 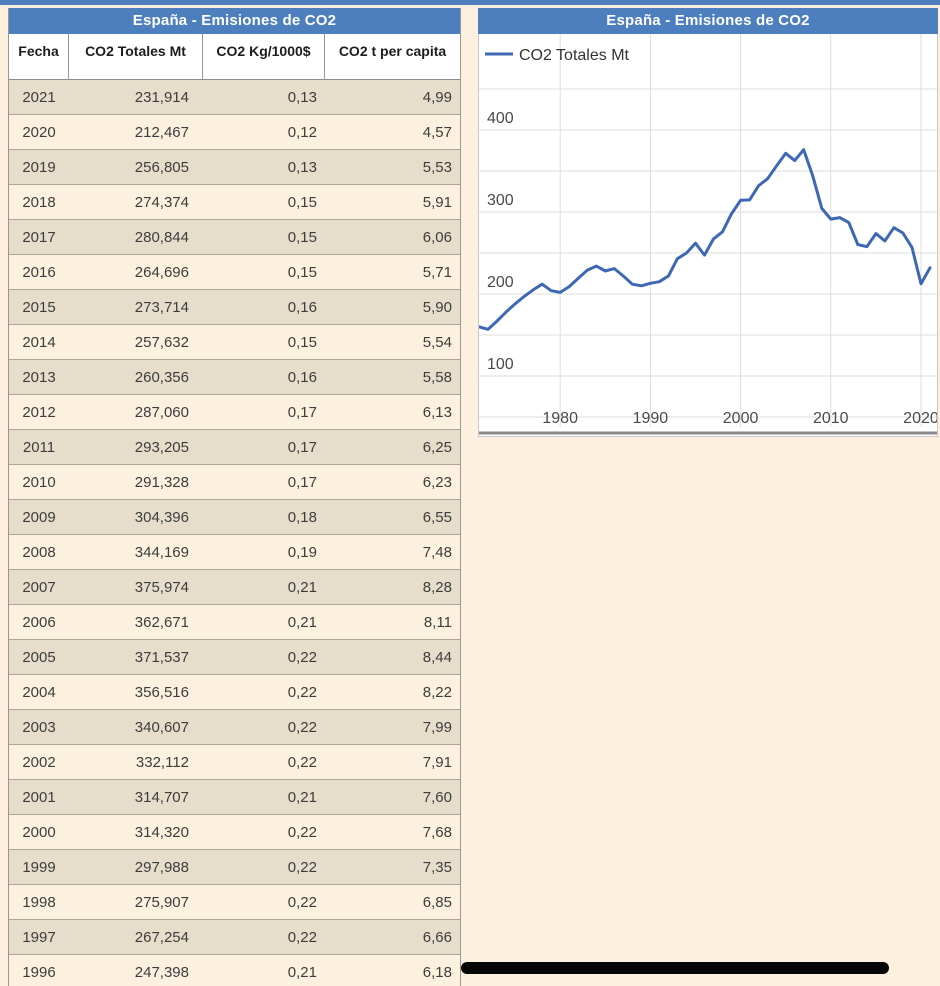 I want to click on cell: 7,91, so click(x=437, y=762).